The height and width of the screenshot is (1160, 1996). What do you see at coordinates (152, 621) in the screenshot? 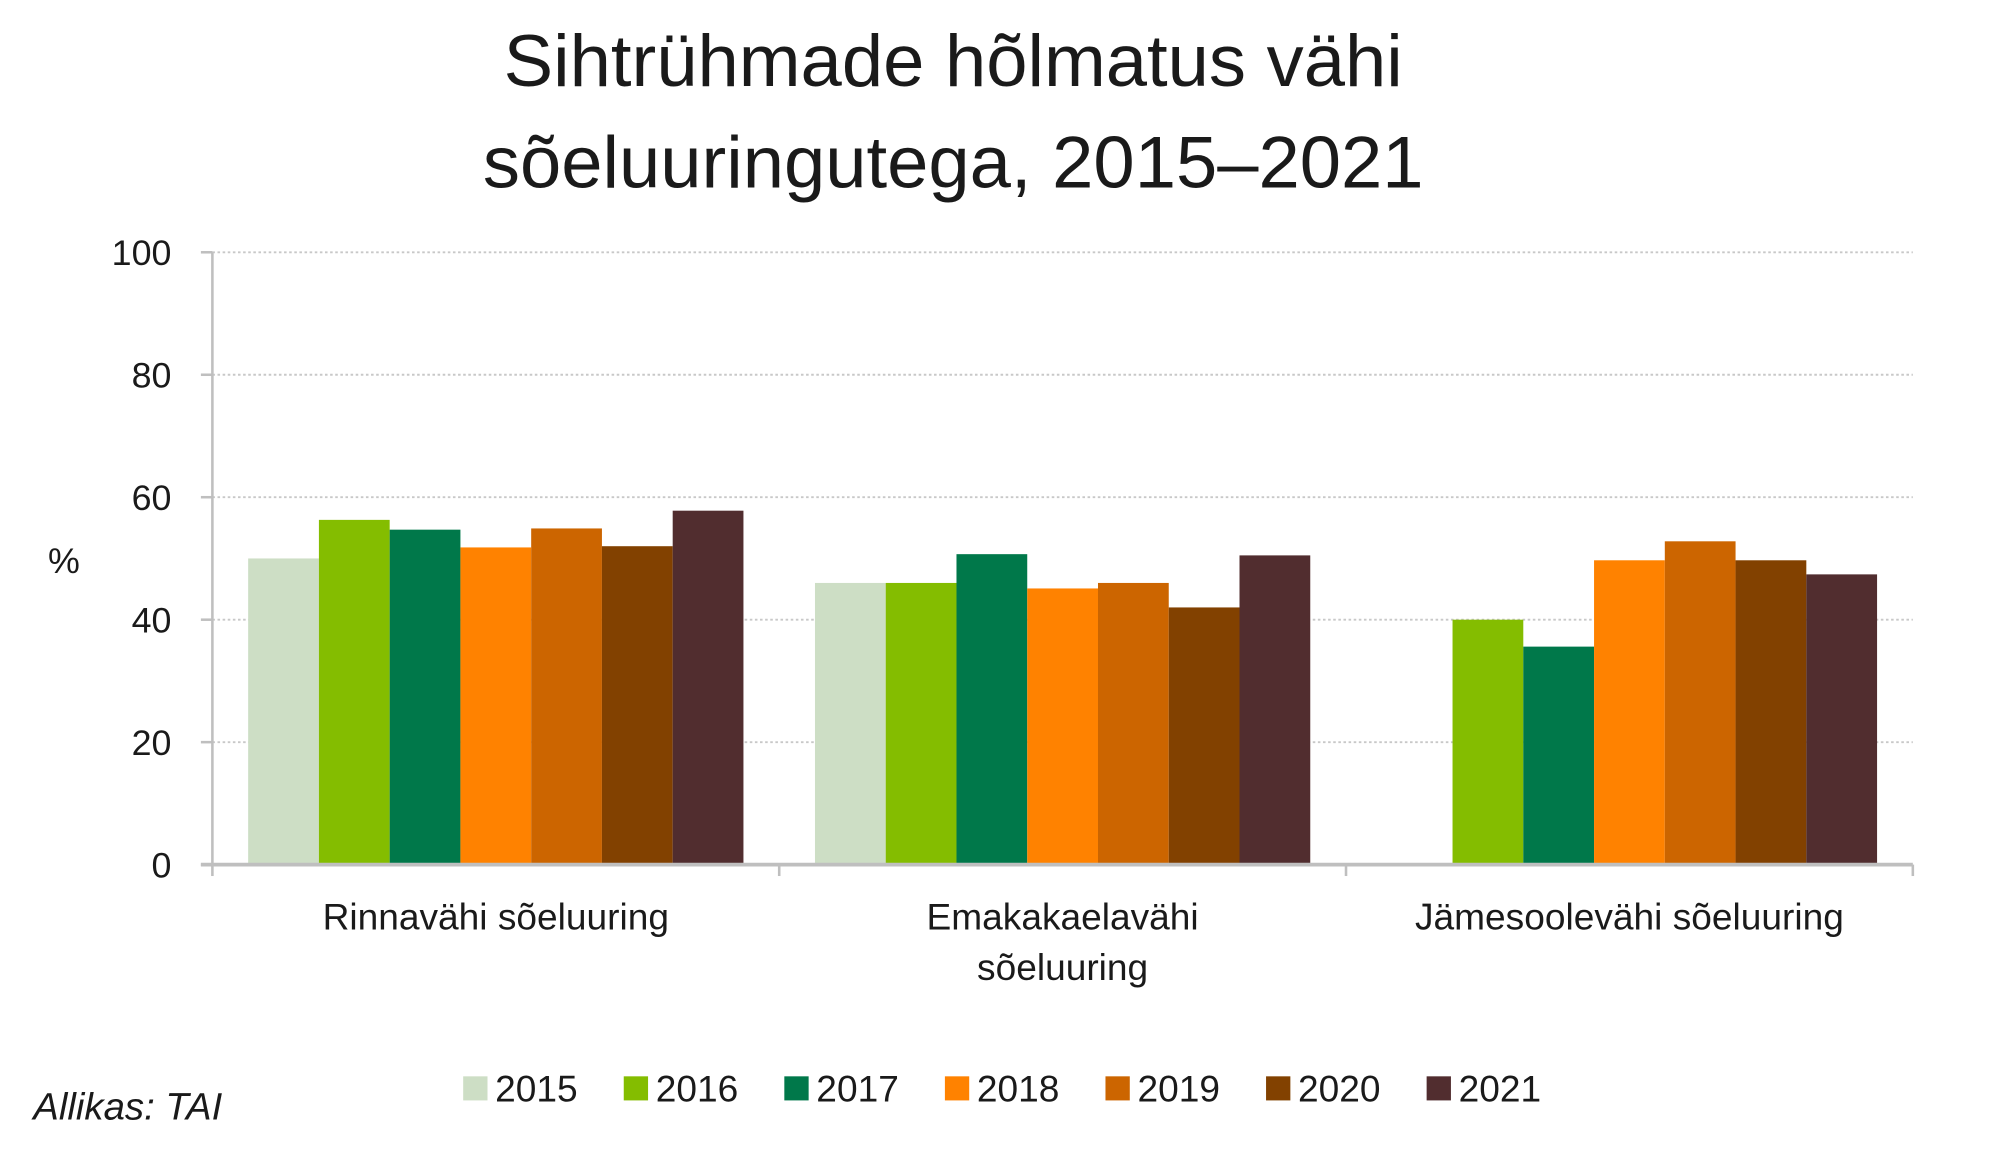
I see `y-tick-label: 40` at bounding box center [152, 621].